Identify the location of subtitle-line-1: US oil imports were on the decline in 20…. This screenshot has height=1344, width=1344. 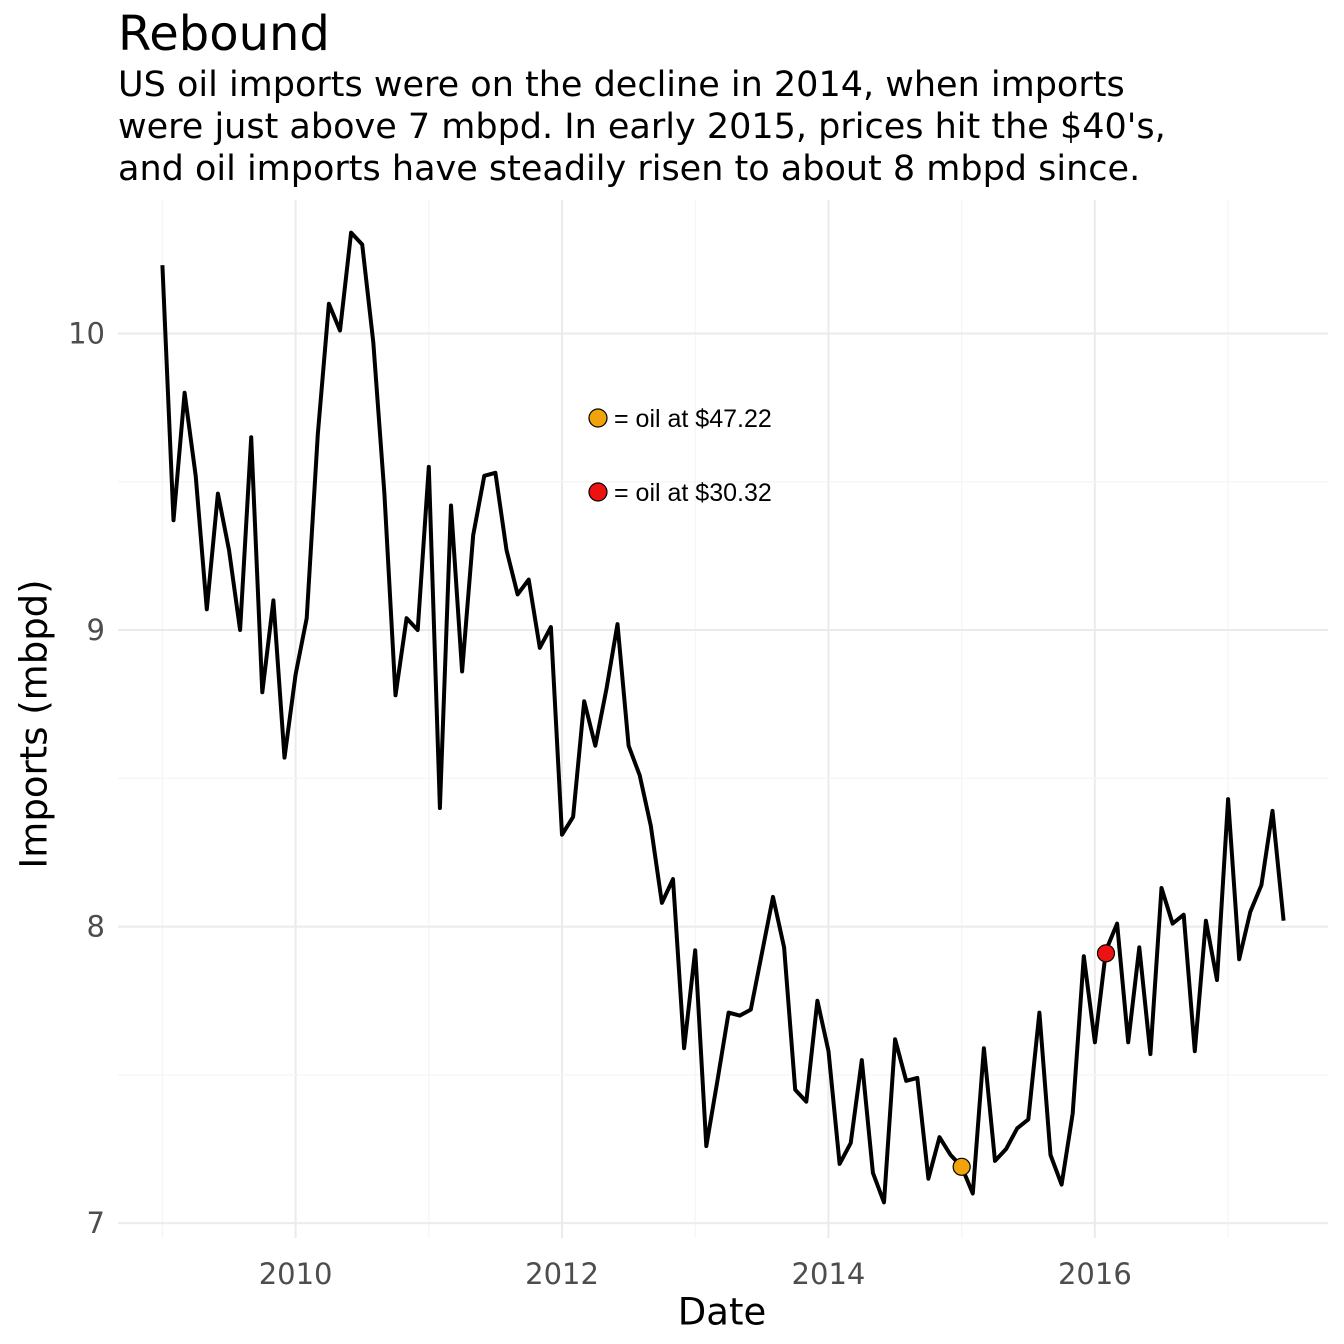
(621, 85).